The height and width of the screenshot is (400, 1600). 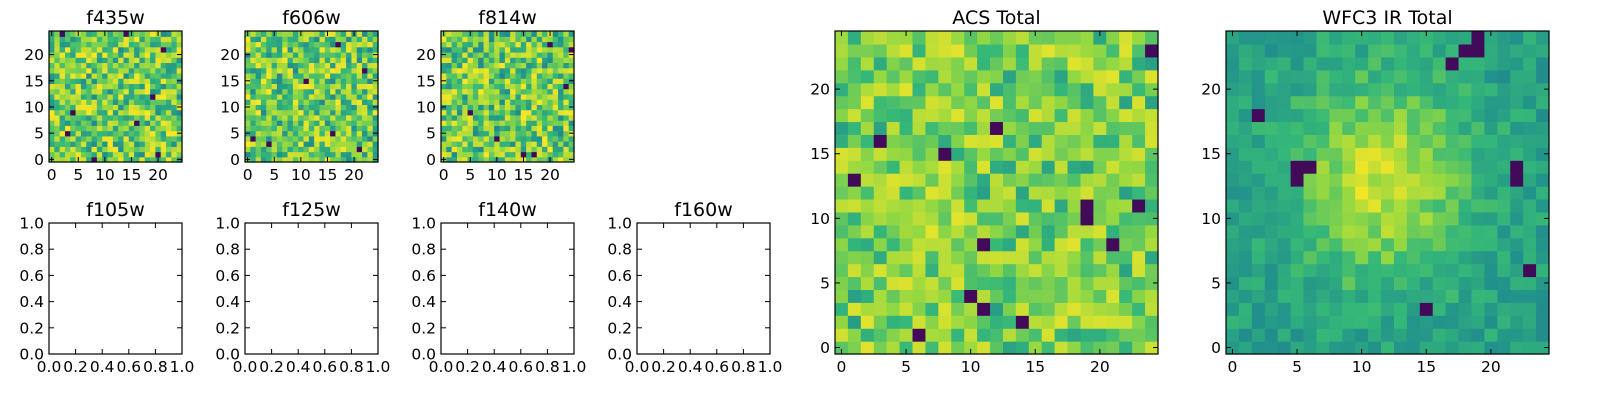 What do you see at coordinates (703, 288) in the screenshot?
I see `axes-frame` at bounding box center [703, 288].